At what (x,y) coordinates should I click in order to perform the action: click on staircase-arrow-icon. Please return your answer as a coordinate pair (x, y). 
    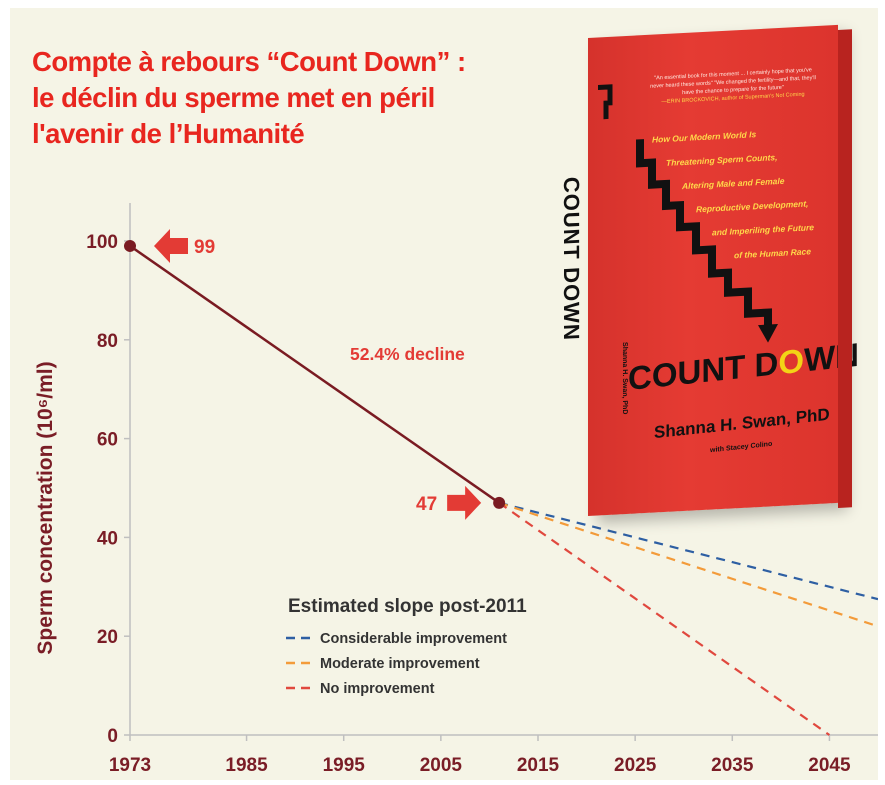
    Looking at the image, I should click on (688, 213).